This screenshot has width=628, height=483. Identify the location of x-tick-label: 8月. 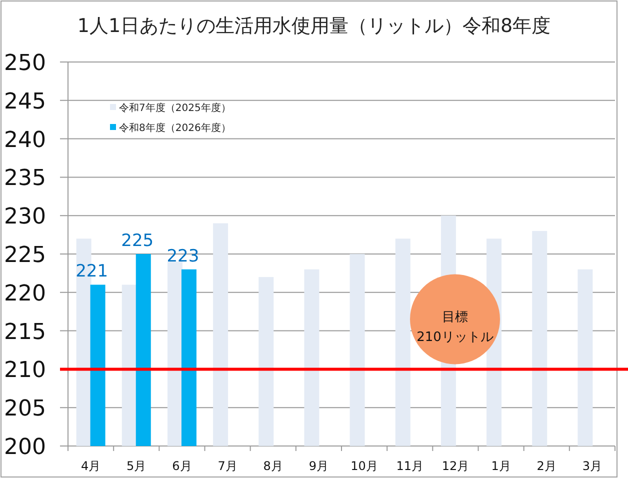
(273, 466).